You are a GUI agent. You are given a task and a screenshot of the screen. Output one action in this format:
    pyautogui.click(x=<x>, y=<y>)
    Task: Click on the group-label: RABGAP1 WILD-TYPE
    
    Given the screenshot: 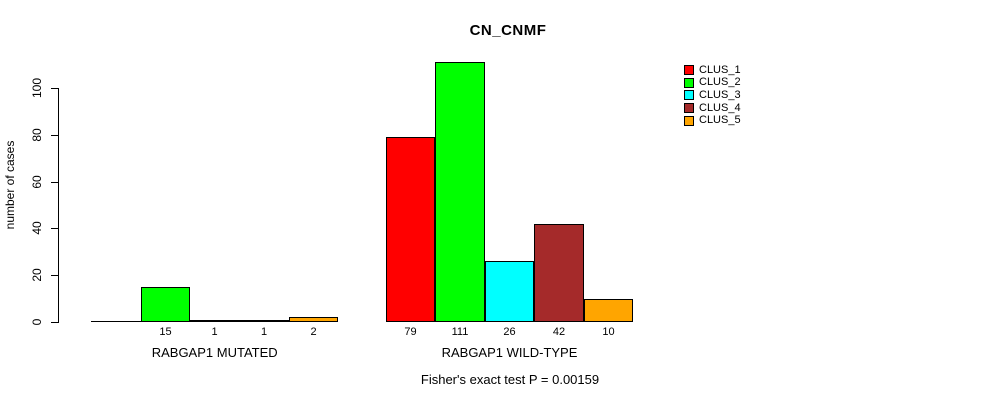 What is the action you would take?
    pyautogui.click(x=509, y=352)
    